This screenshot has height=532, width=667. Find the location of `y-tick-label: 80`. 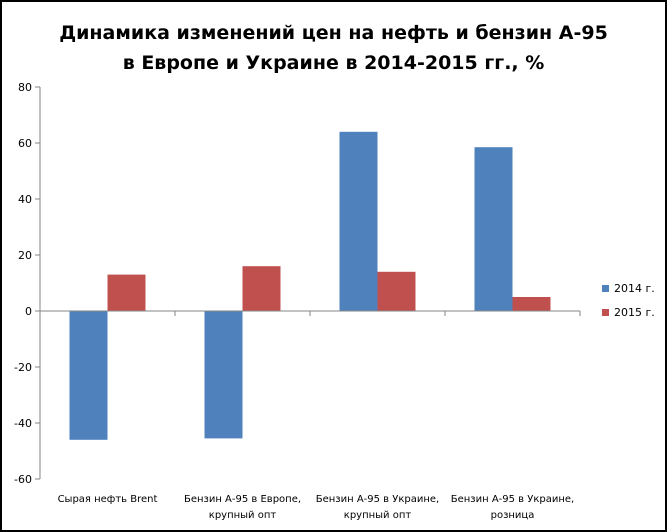

y-tick-label: 80 is located at coordinates (25, 87).